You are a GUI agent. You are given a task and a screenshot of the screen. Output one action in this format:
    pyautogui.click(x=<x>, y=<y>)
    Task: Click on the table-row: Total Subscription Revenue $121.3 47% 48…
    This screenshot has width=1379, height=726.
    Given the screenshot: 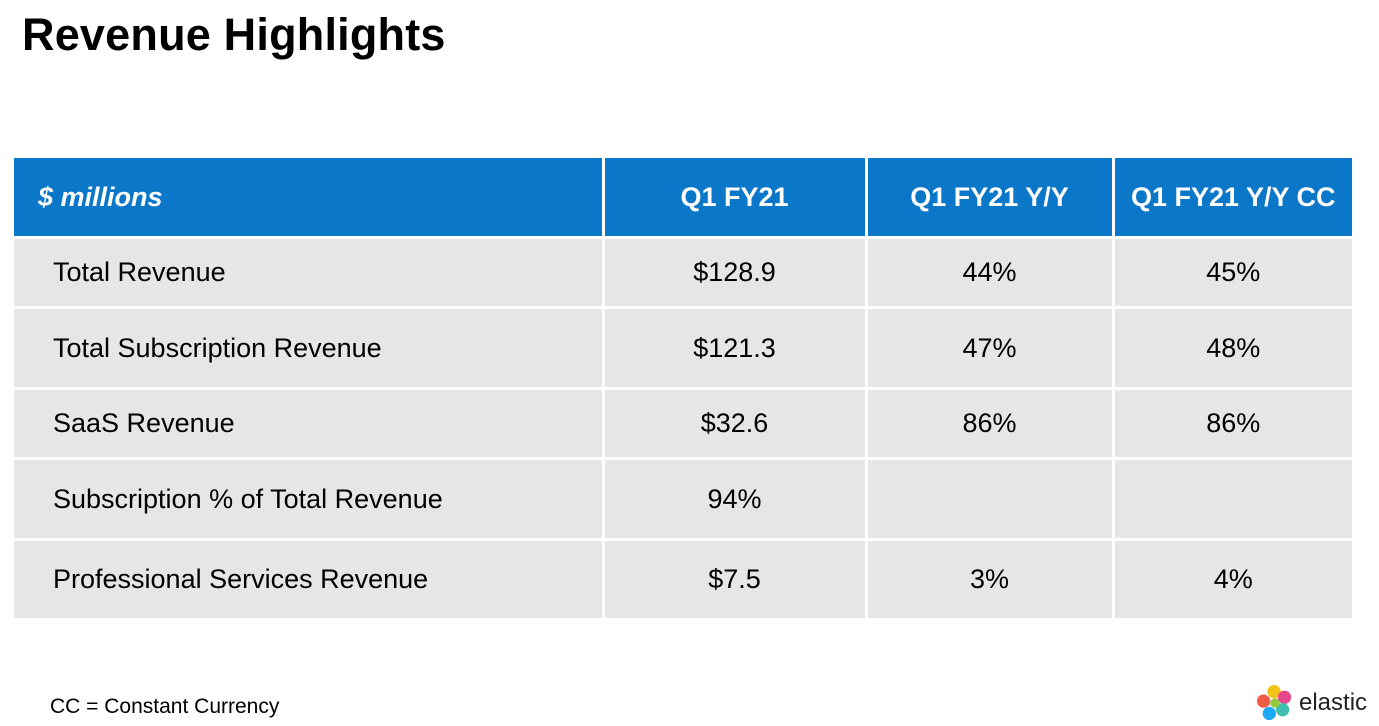 What is the action you would take?
    pyautogui.click(x=683, y=347)
    